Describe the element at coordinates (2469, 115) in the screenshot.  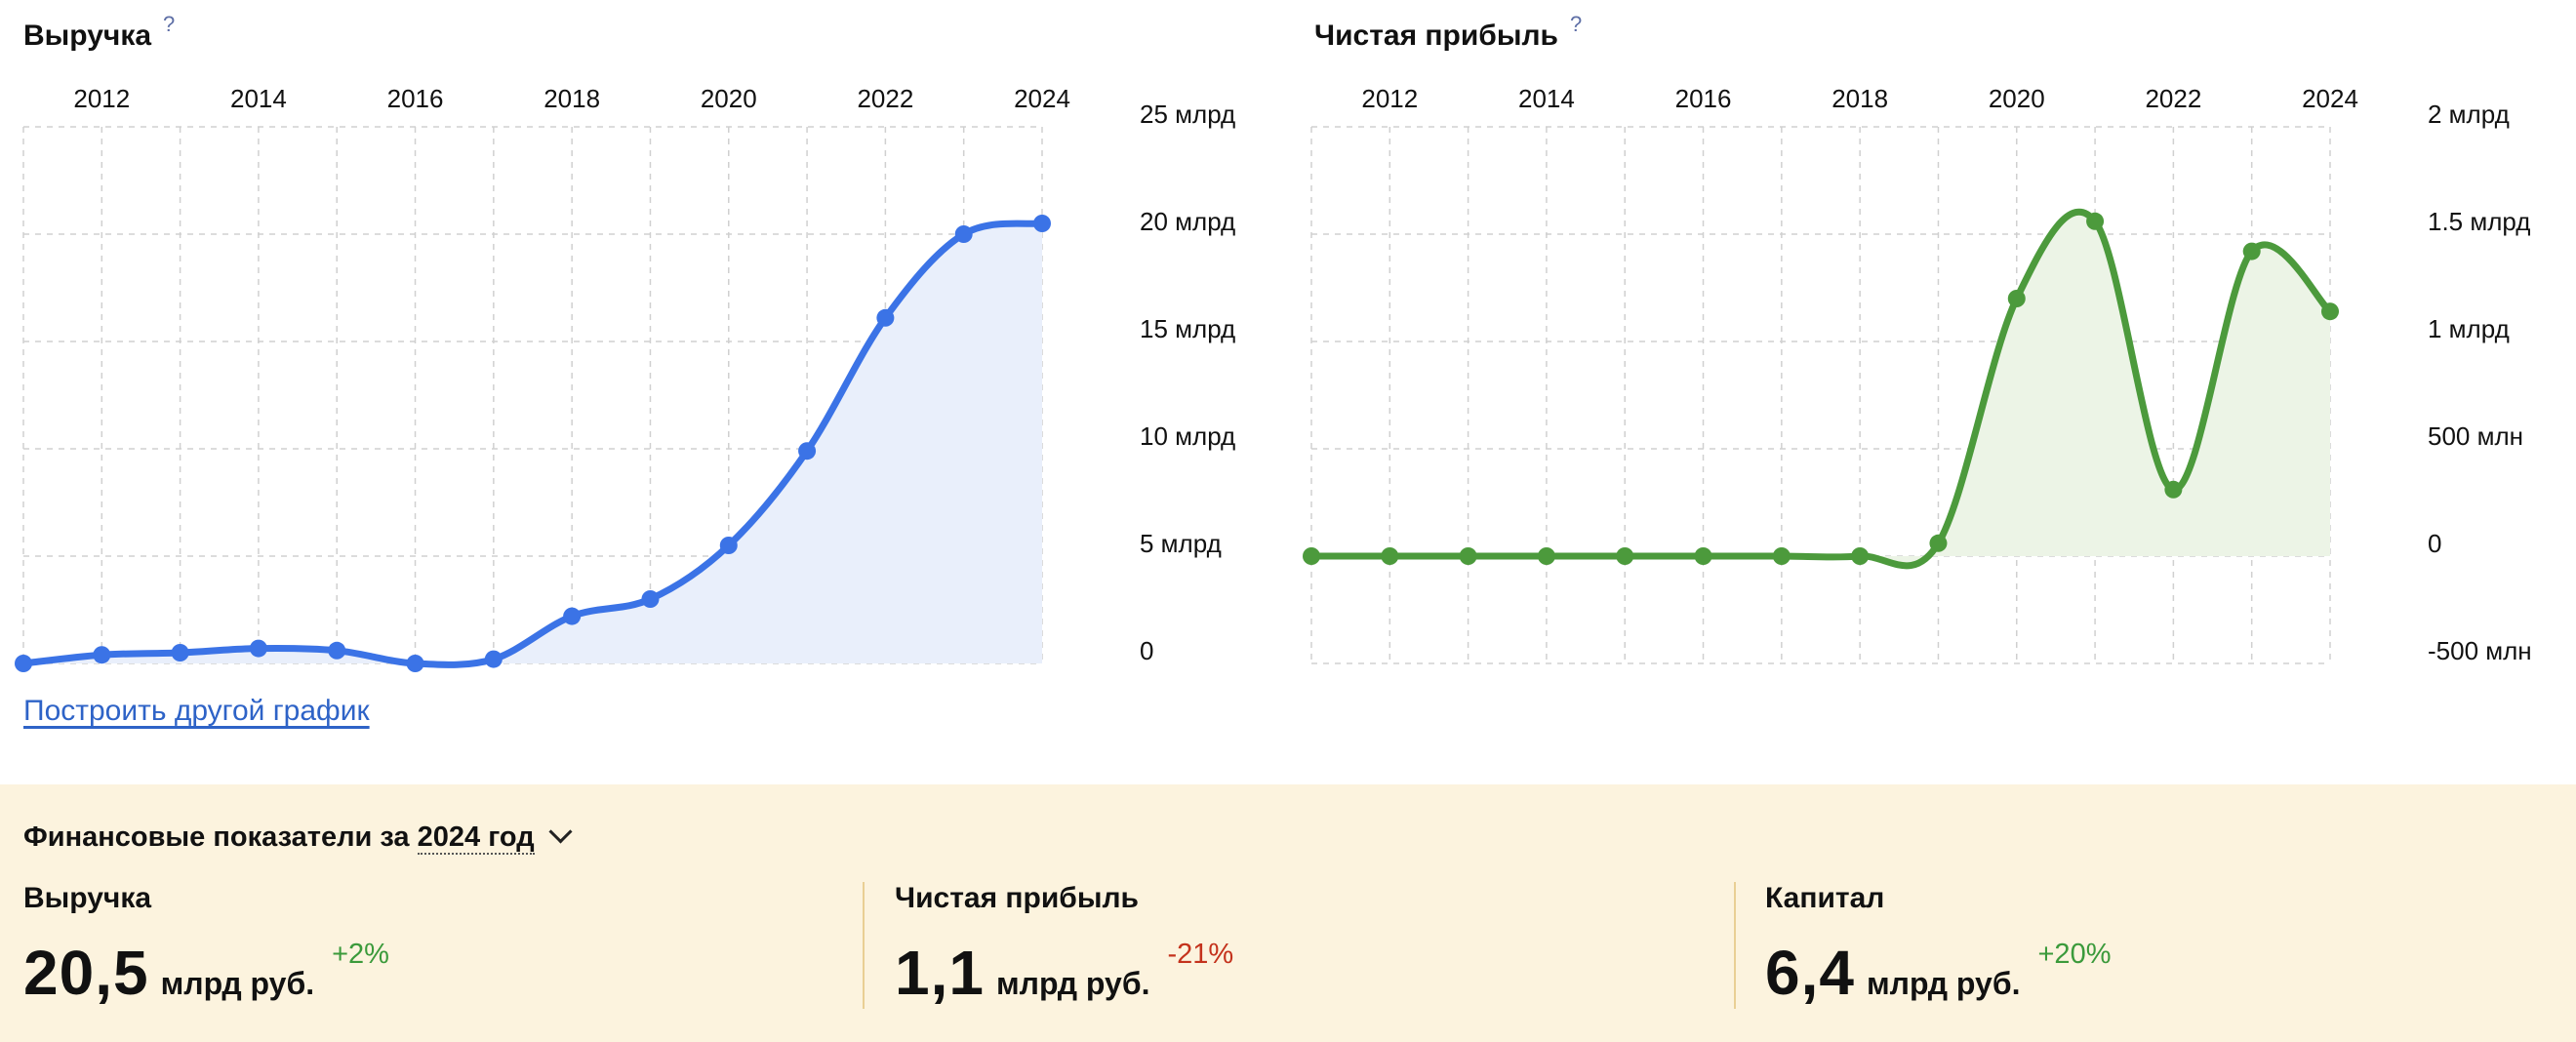
I see `y-tick-label: 2 млрд` at that location.